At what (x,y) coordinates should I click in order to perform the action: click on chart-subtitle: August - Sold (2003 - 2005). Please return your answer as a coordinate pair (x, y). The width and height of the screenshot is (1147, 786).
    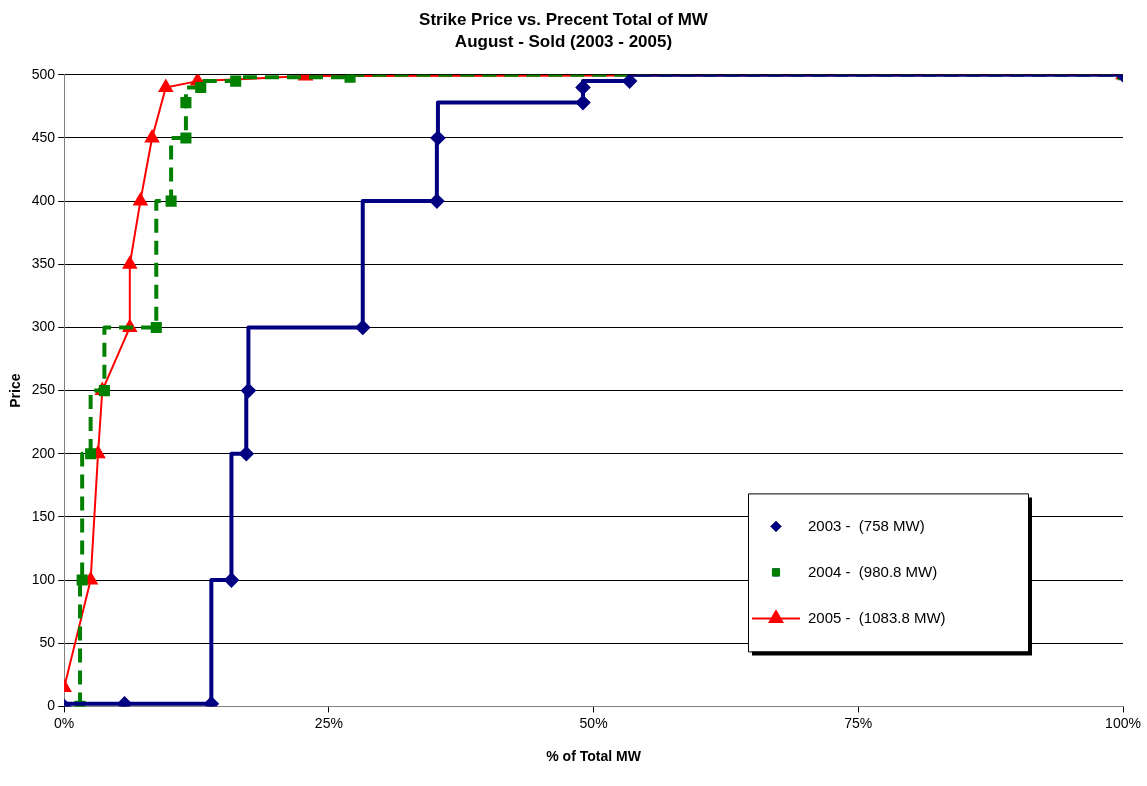
    Looking at the image, I should click on (563, 42).